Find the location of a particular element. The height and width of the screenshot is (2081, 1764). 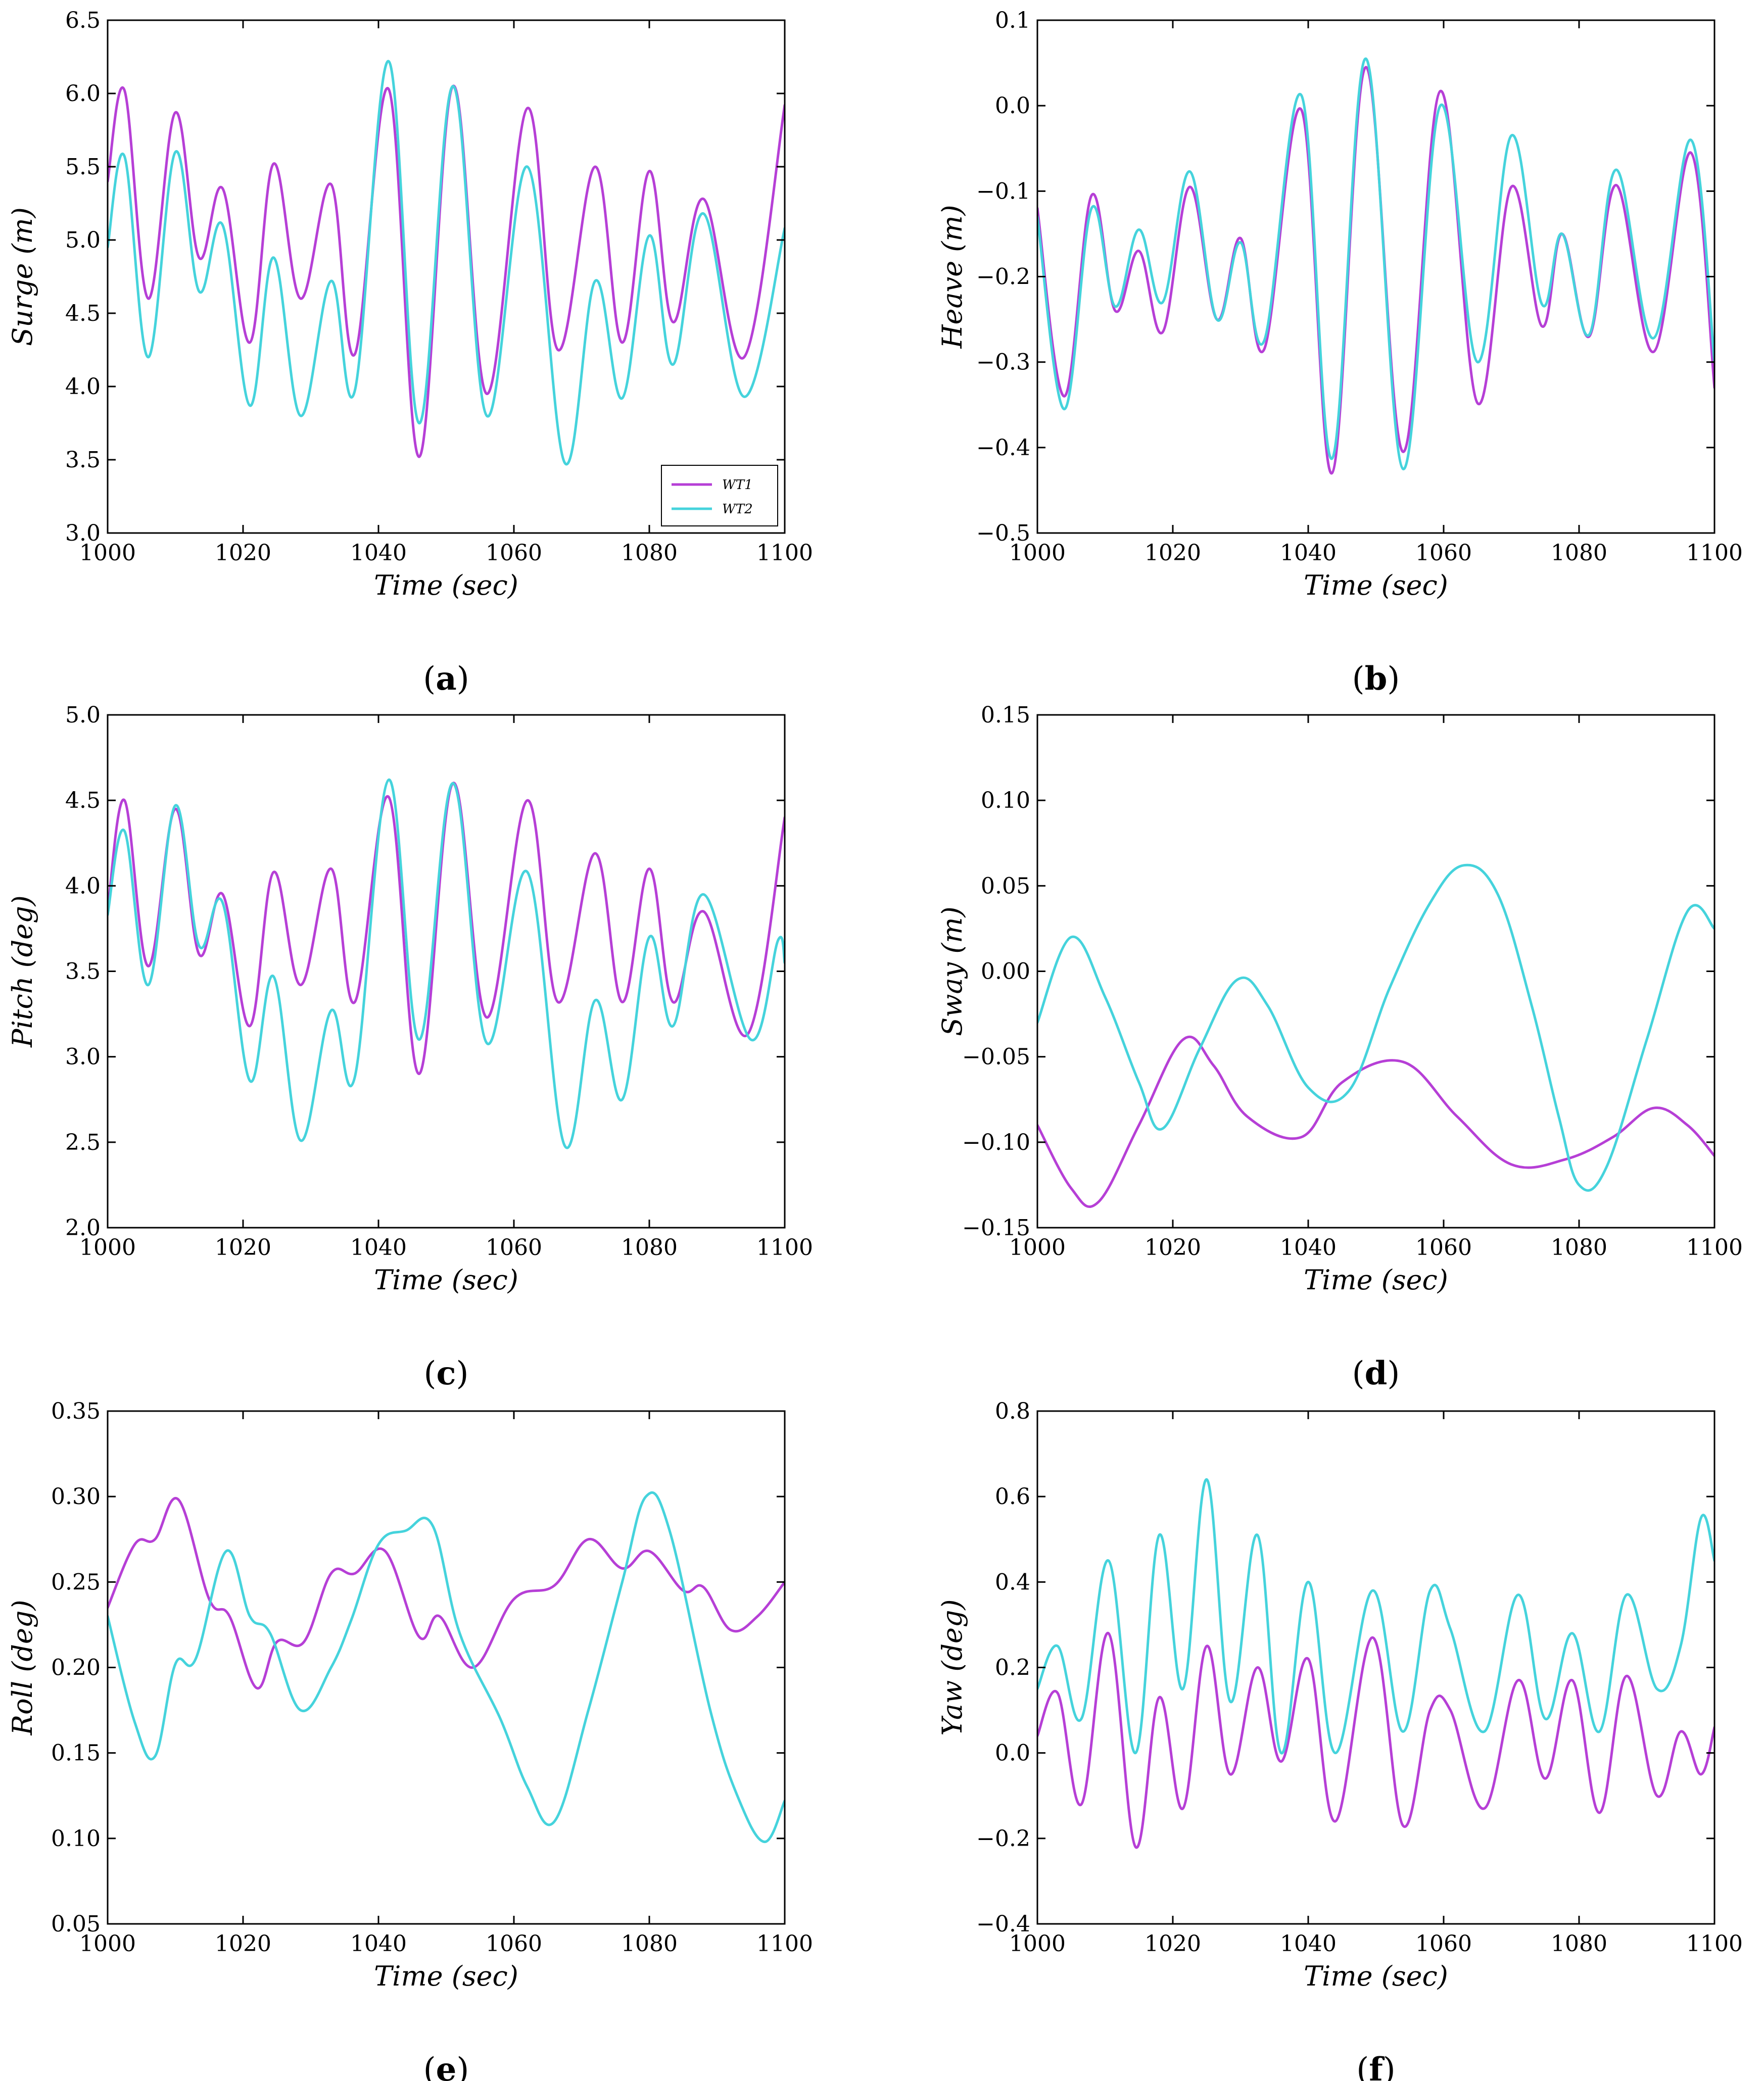

y-tick-label: 0.30 is located at coordinates (76, 1497).